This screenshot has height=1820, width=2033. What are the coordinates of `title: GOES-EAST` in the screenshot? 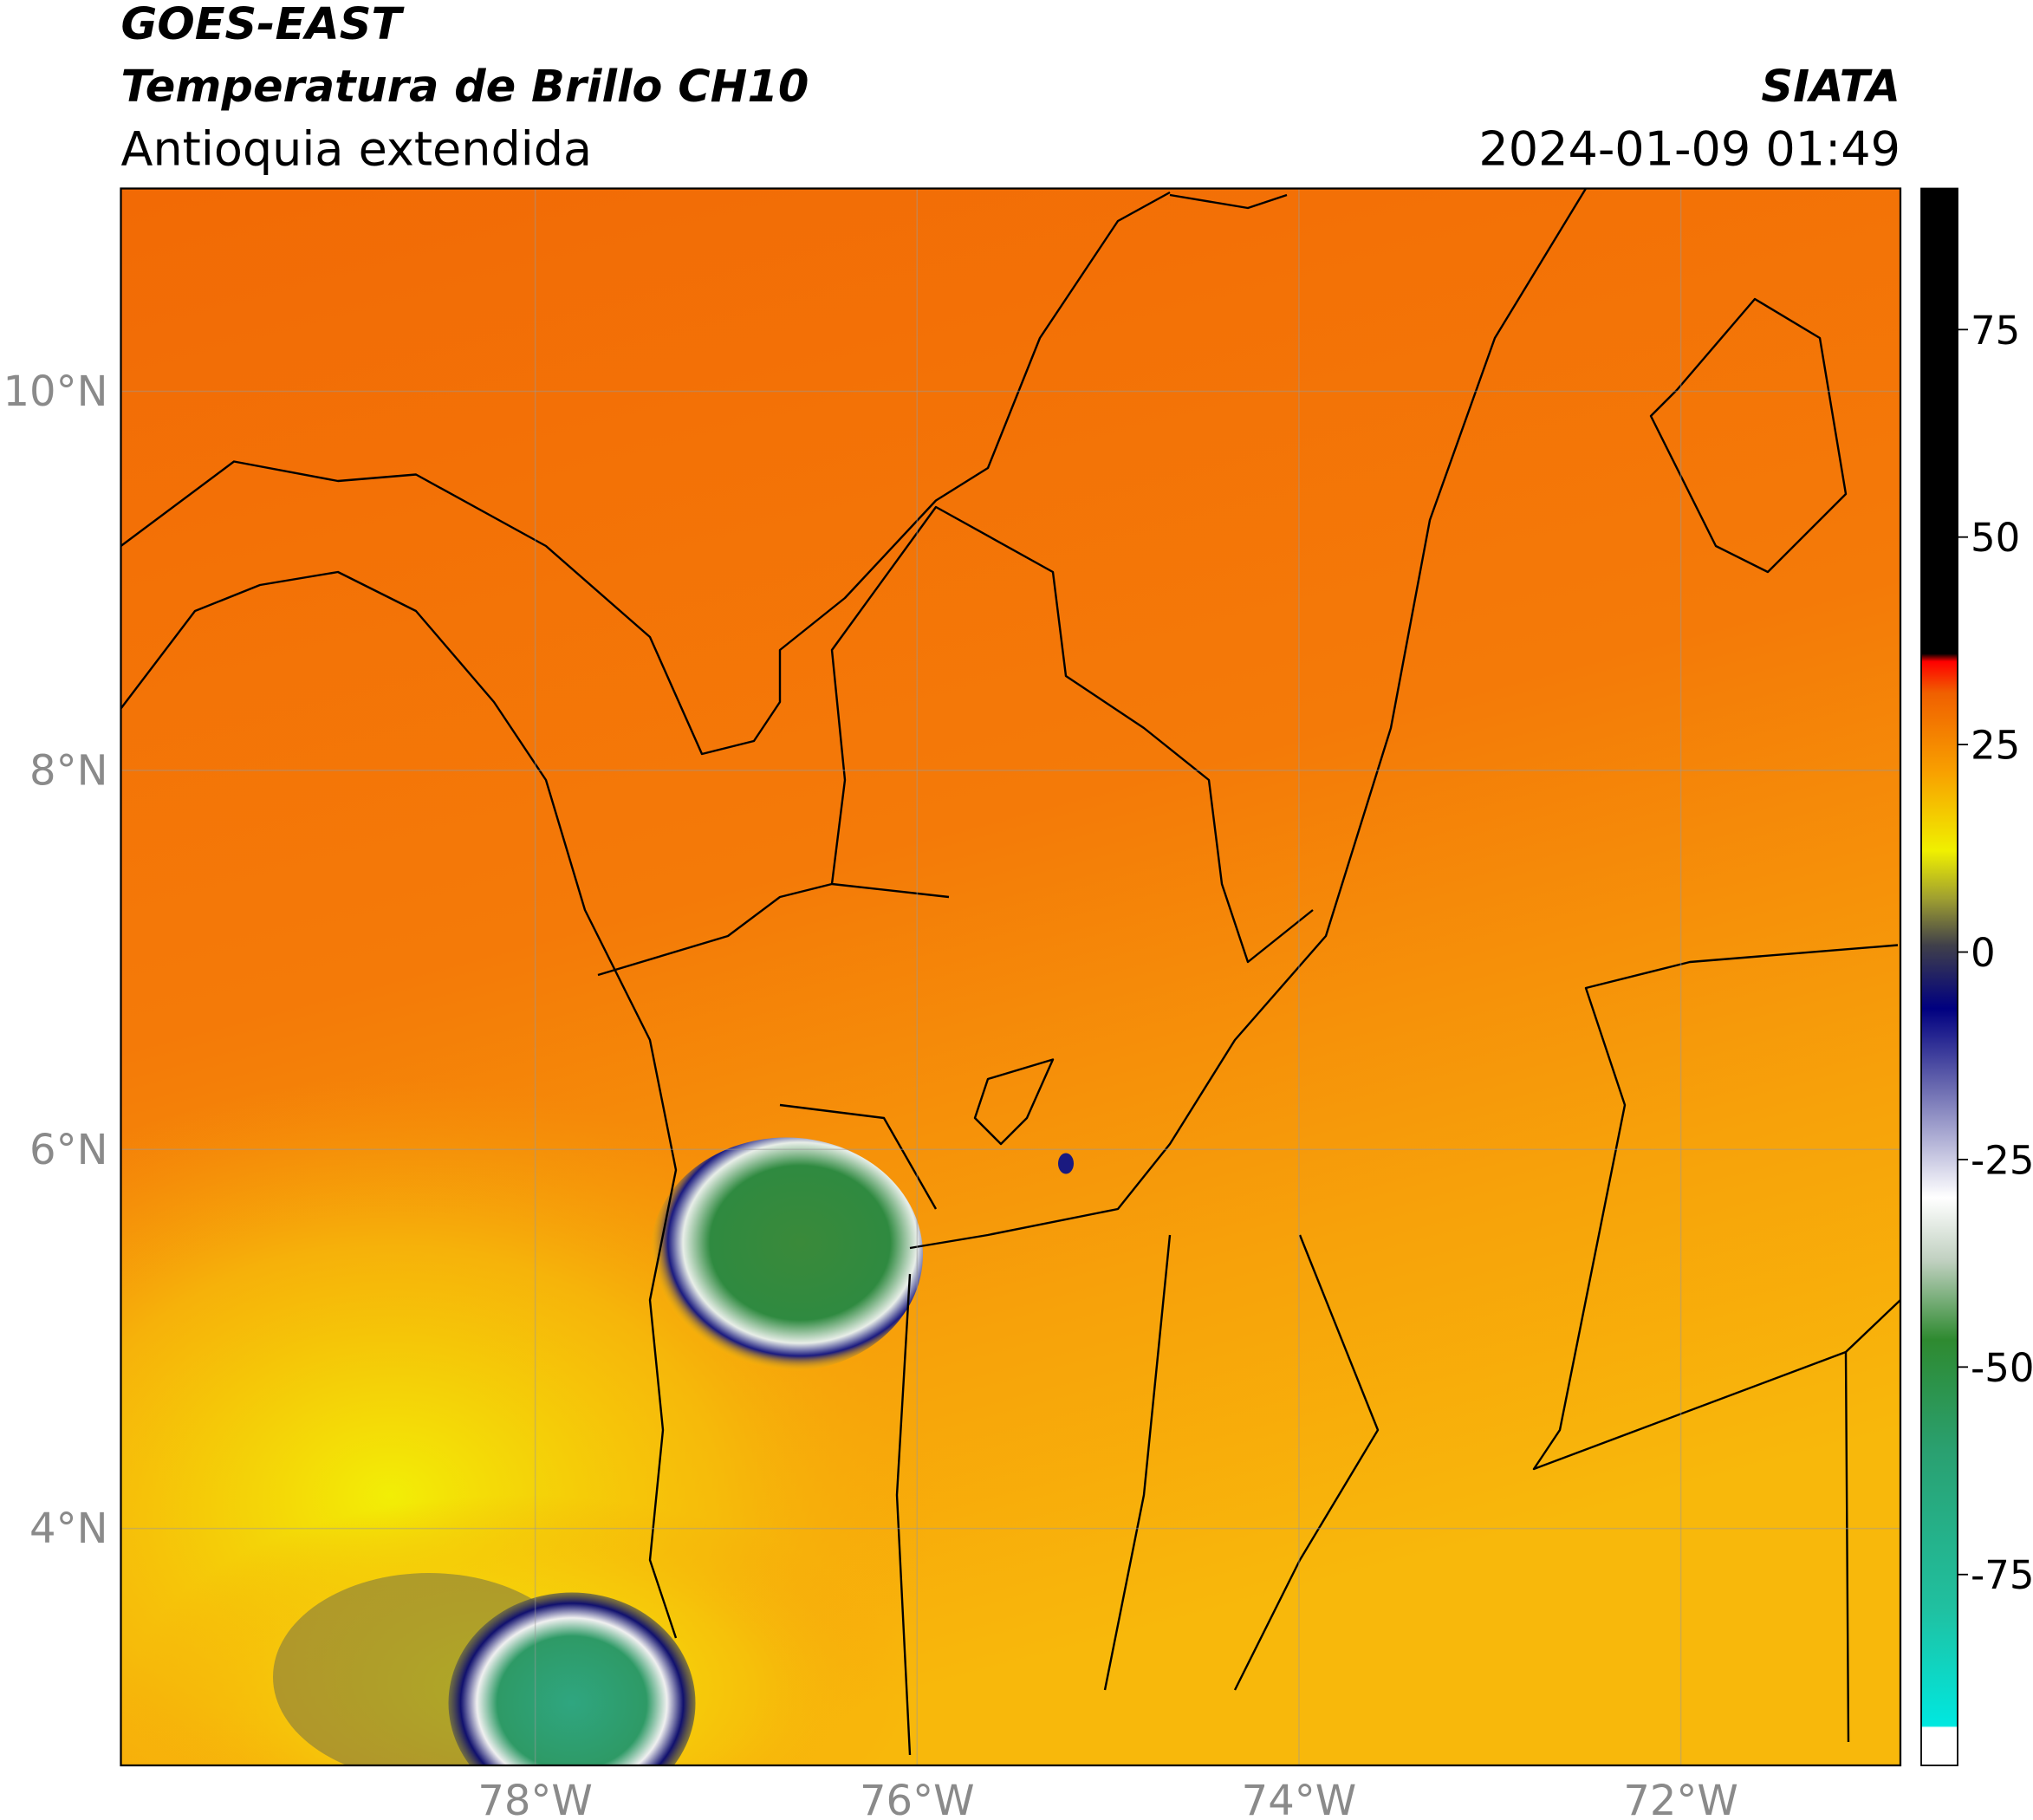 It's located at (263, 25).